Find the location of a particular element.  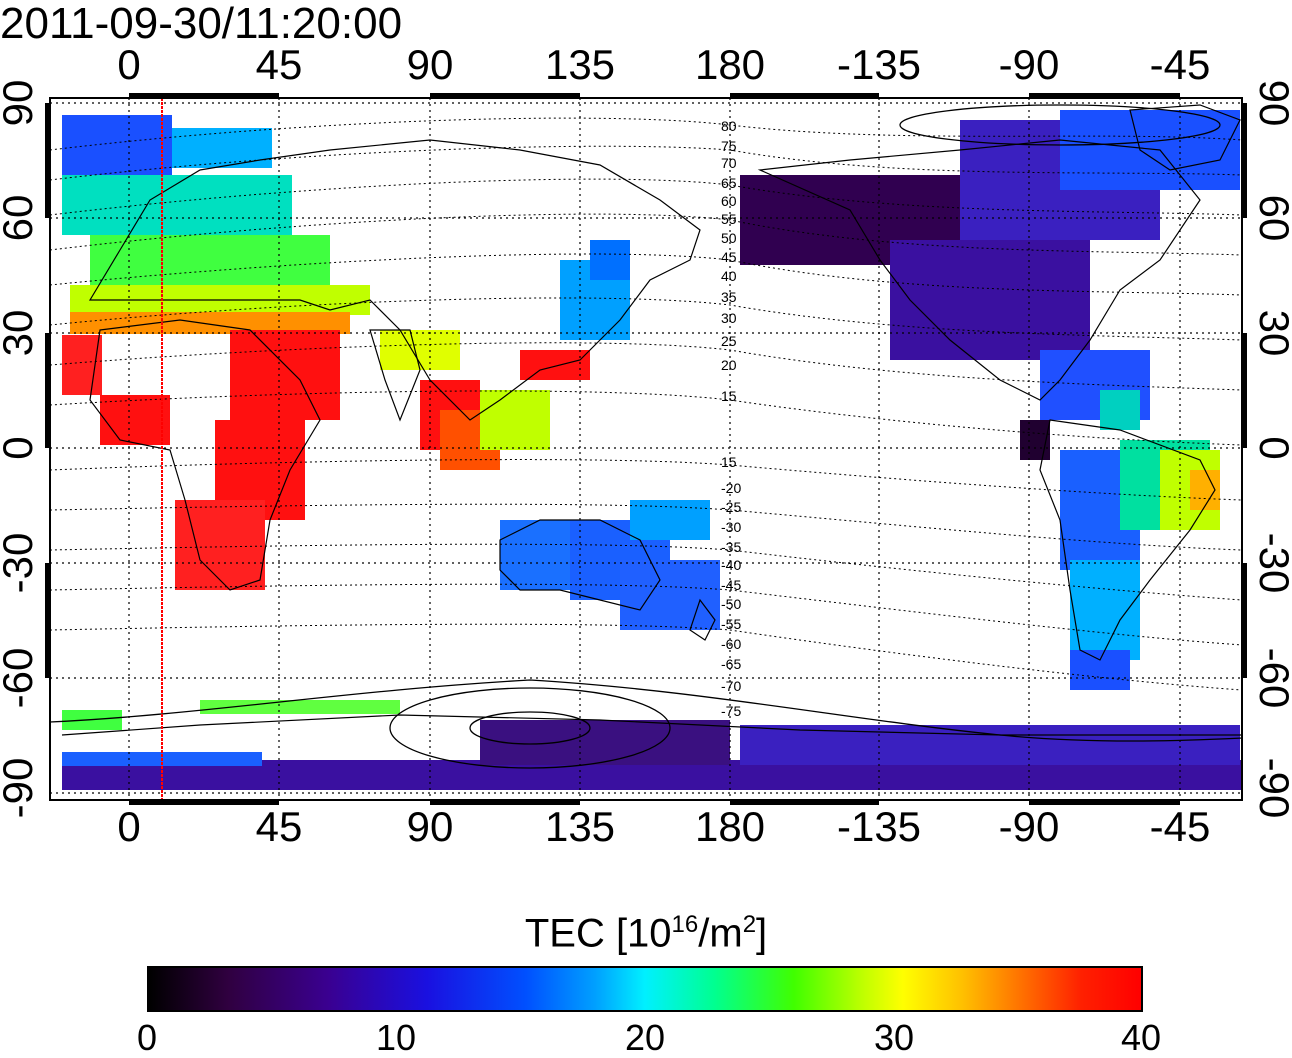

contour-label: -20 is located at coordinates (731, 488).